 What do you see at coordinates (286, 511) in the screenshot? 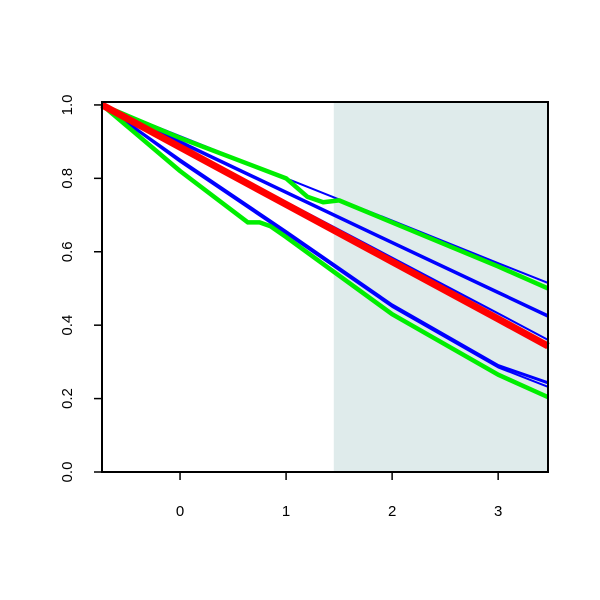
I see `x-tick-label: 1` at bounding box center [286, 511].